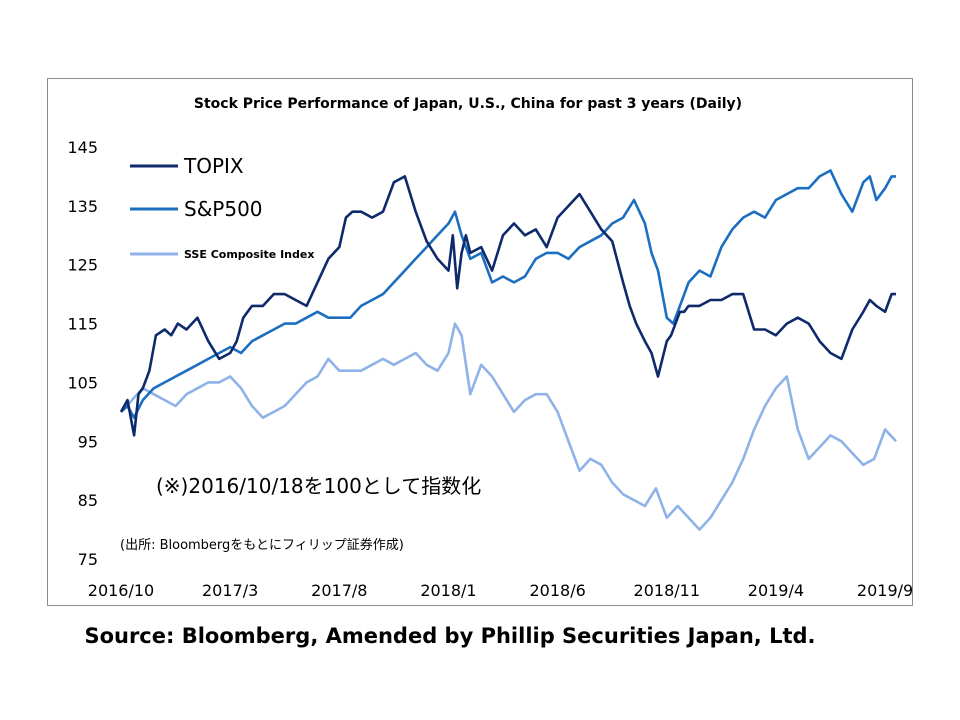  Describe the element at coordinates (249, 254) in the screenshot. I see `legend-label: SSE Composite Index` at that location.